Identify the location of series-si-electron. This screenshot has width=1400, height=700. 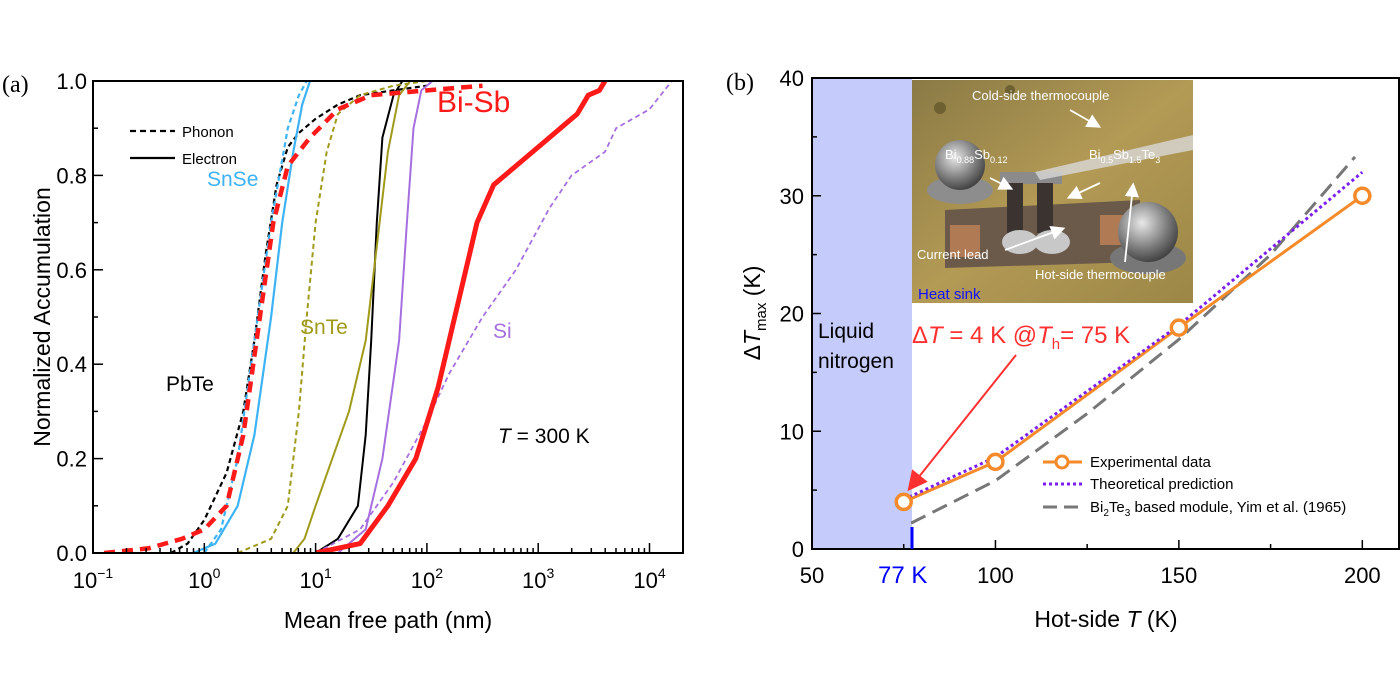
(385, 317).